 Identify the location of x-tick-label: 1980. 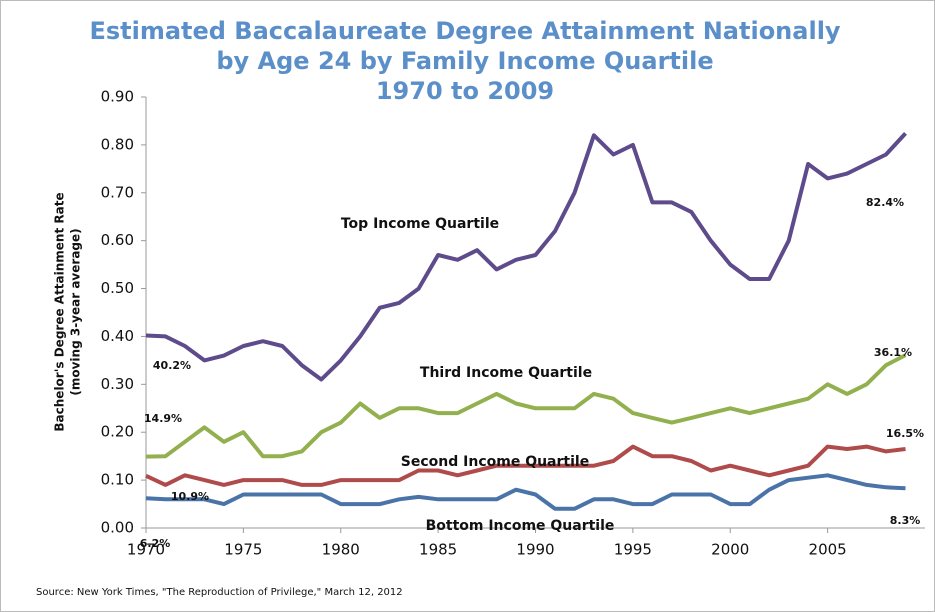
(341, 550).